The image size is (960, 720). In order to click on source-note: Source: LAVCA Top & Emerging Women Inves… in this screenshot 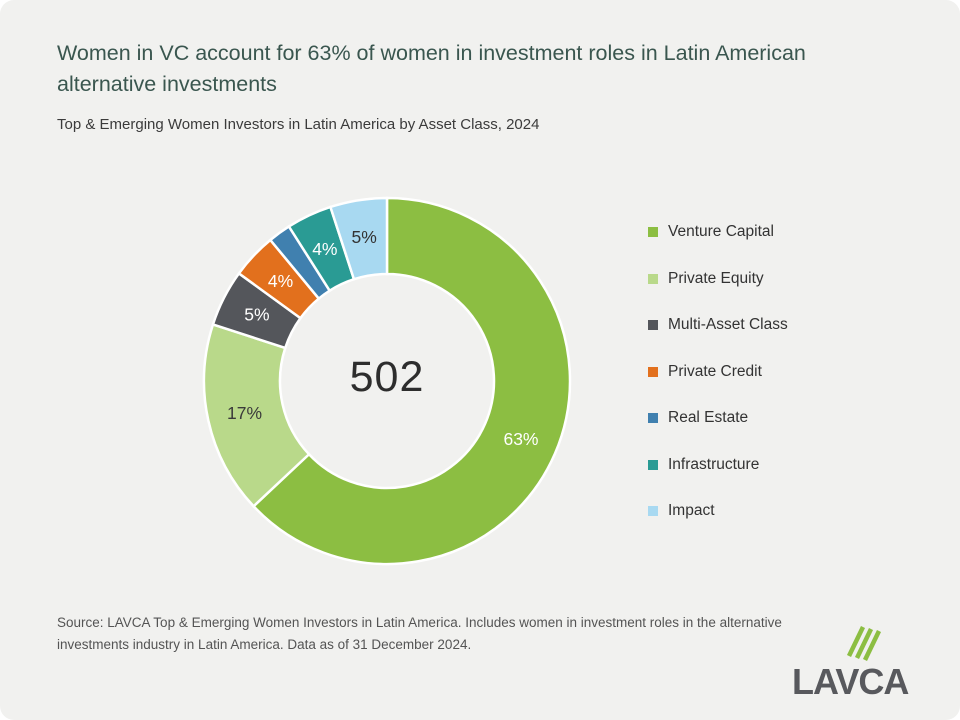, I will do `click(419, 633)`.